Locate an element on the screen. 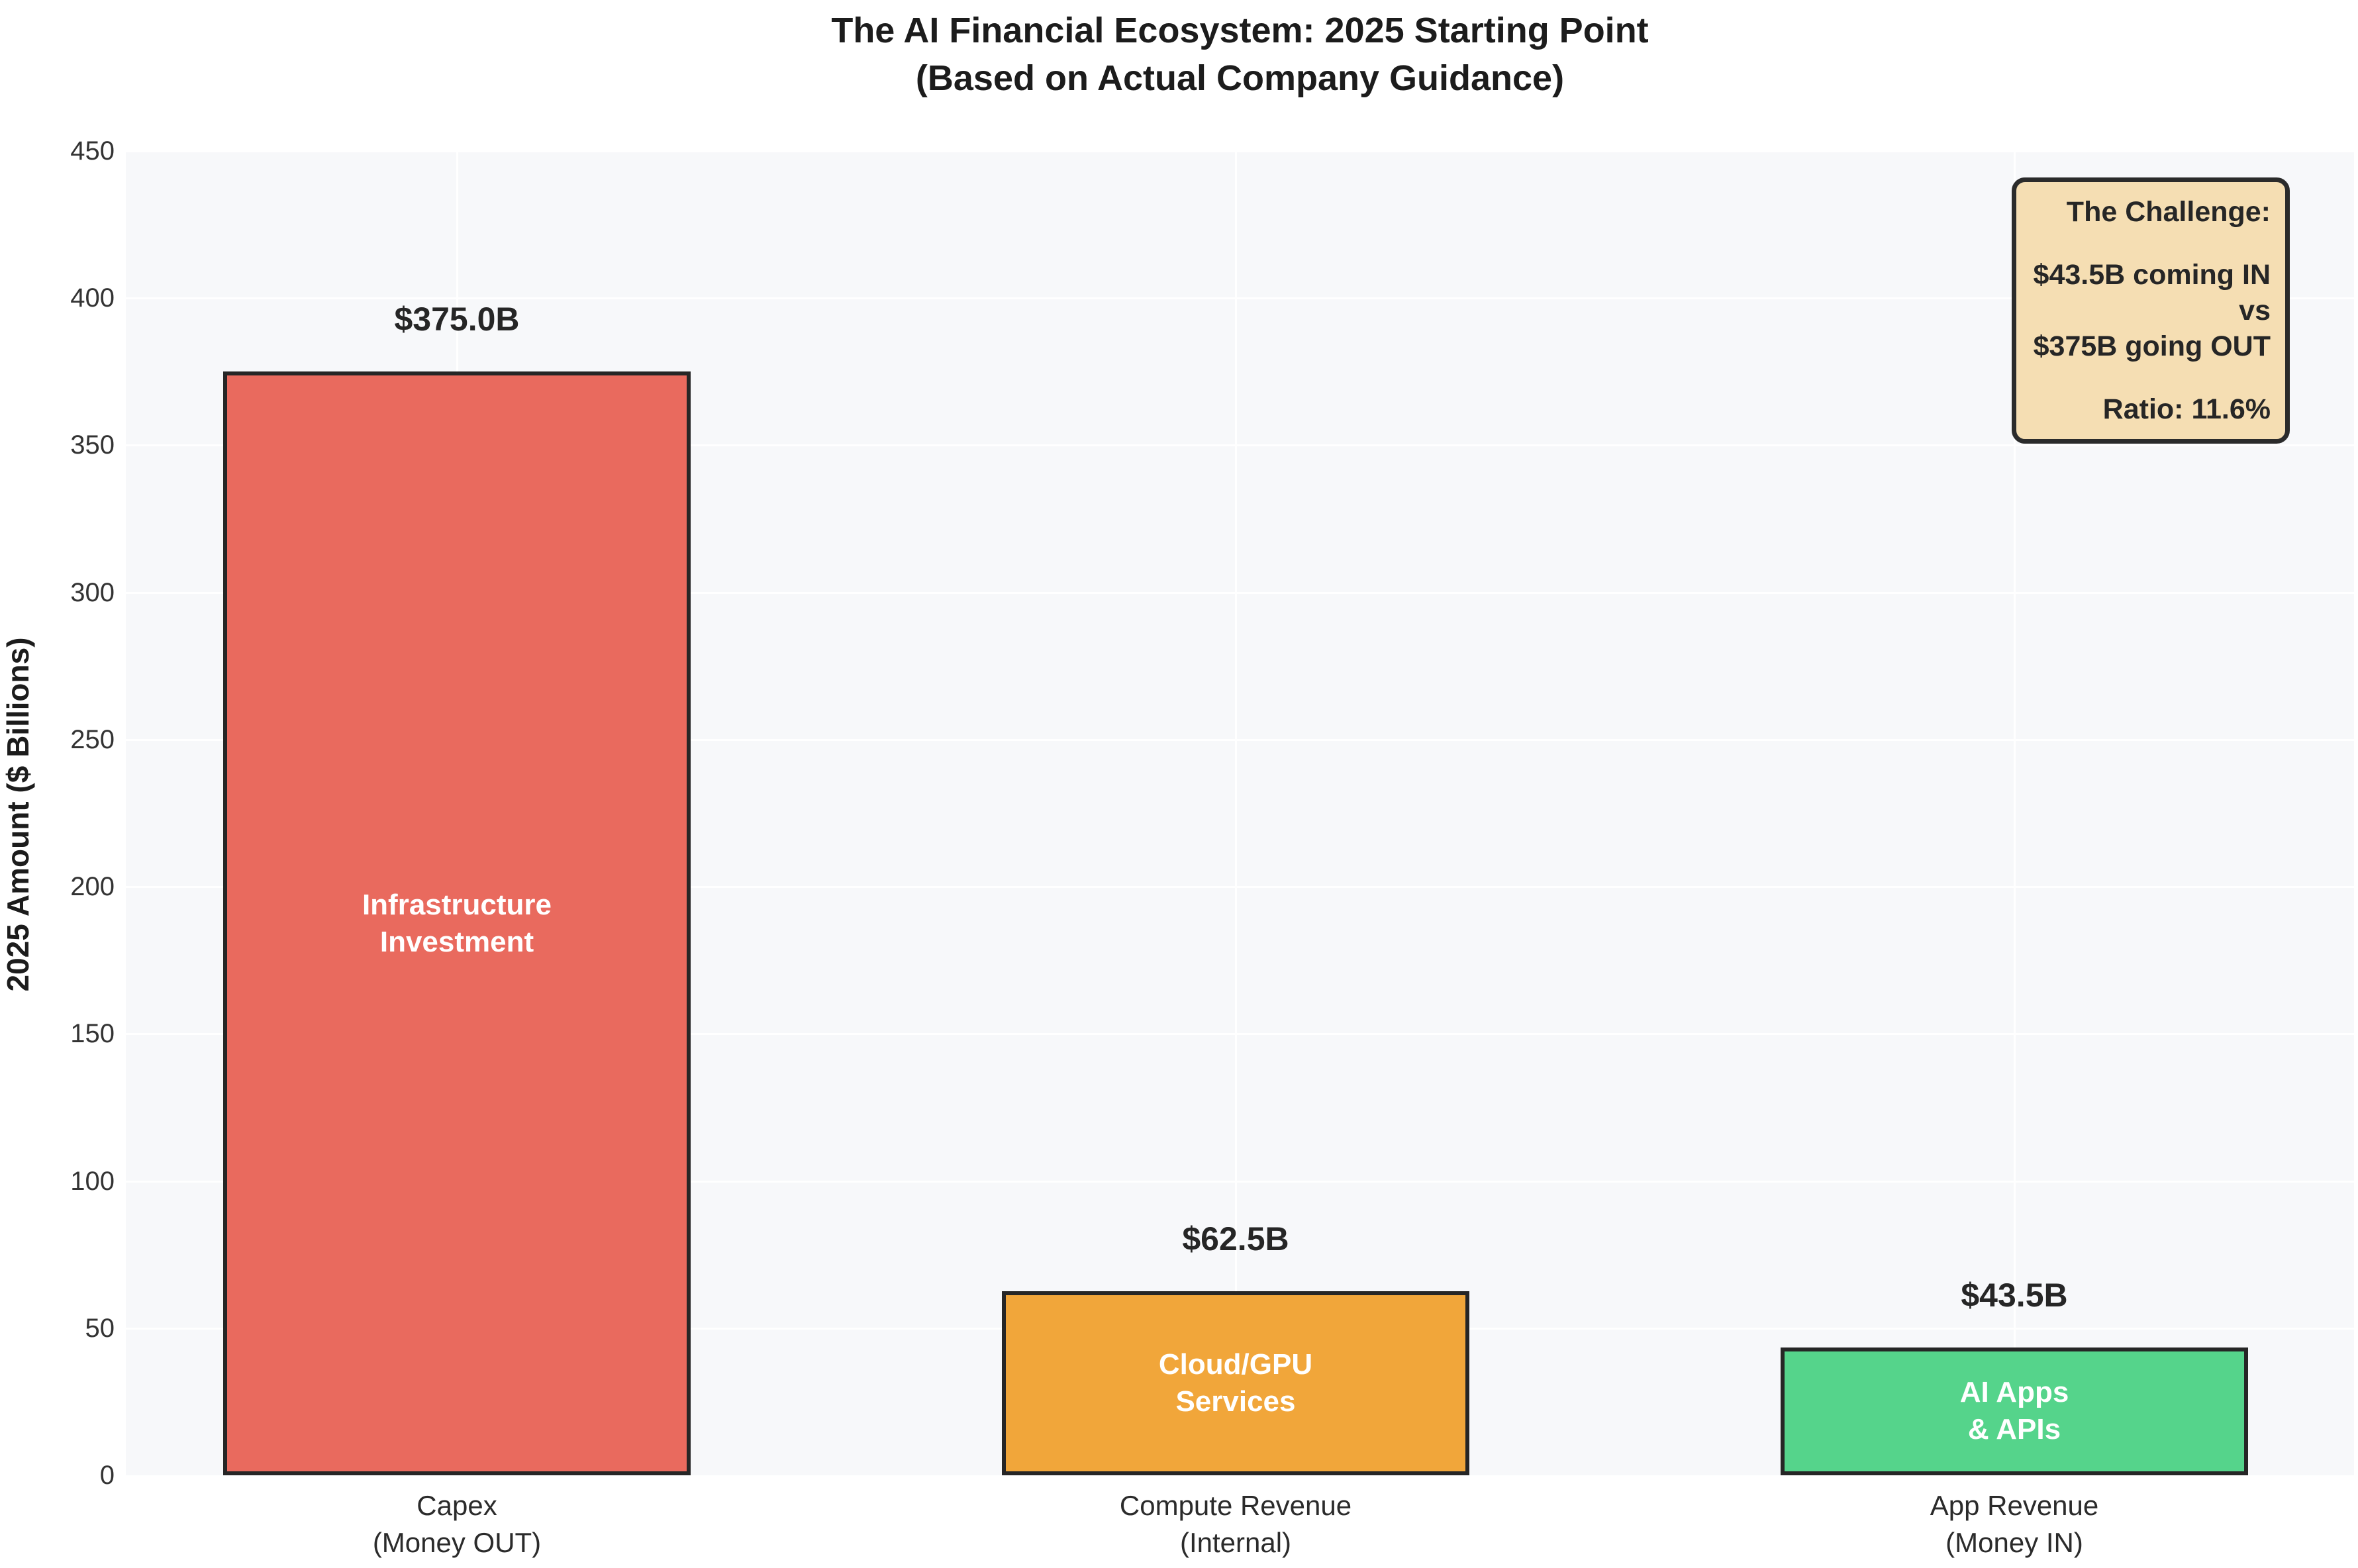 Image resolution: width=2358 pixels, height=1568 pixels. bar-value-label: $62.5B is located at coordinates (1235, 1239).